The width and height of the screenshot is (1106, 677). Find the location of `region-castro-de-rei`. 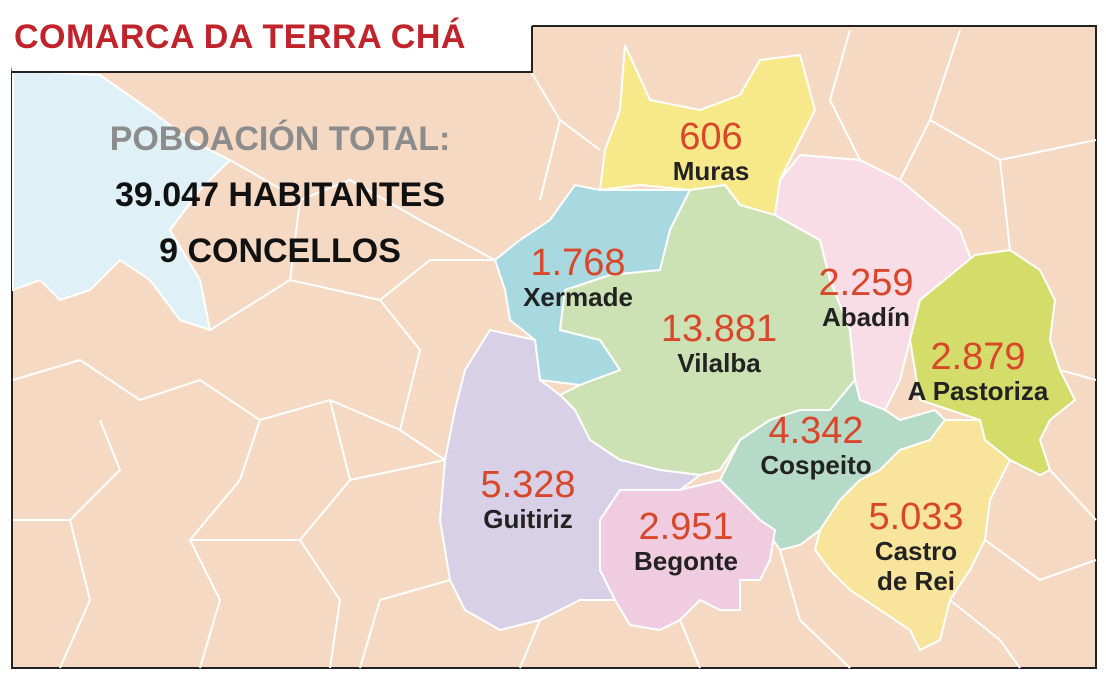

region-castro-de-rei is located at coordinates (912, 535).